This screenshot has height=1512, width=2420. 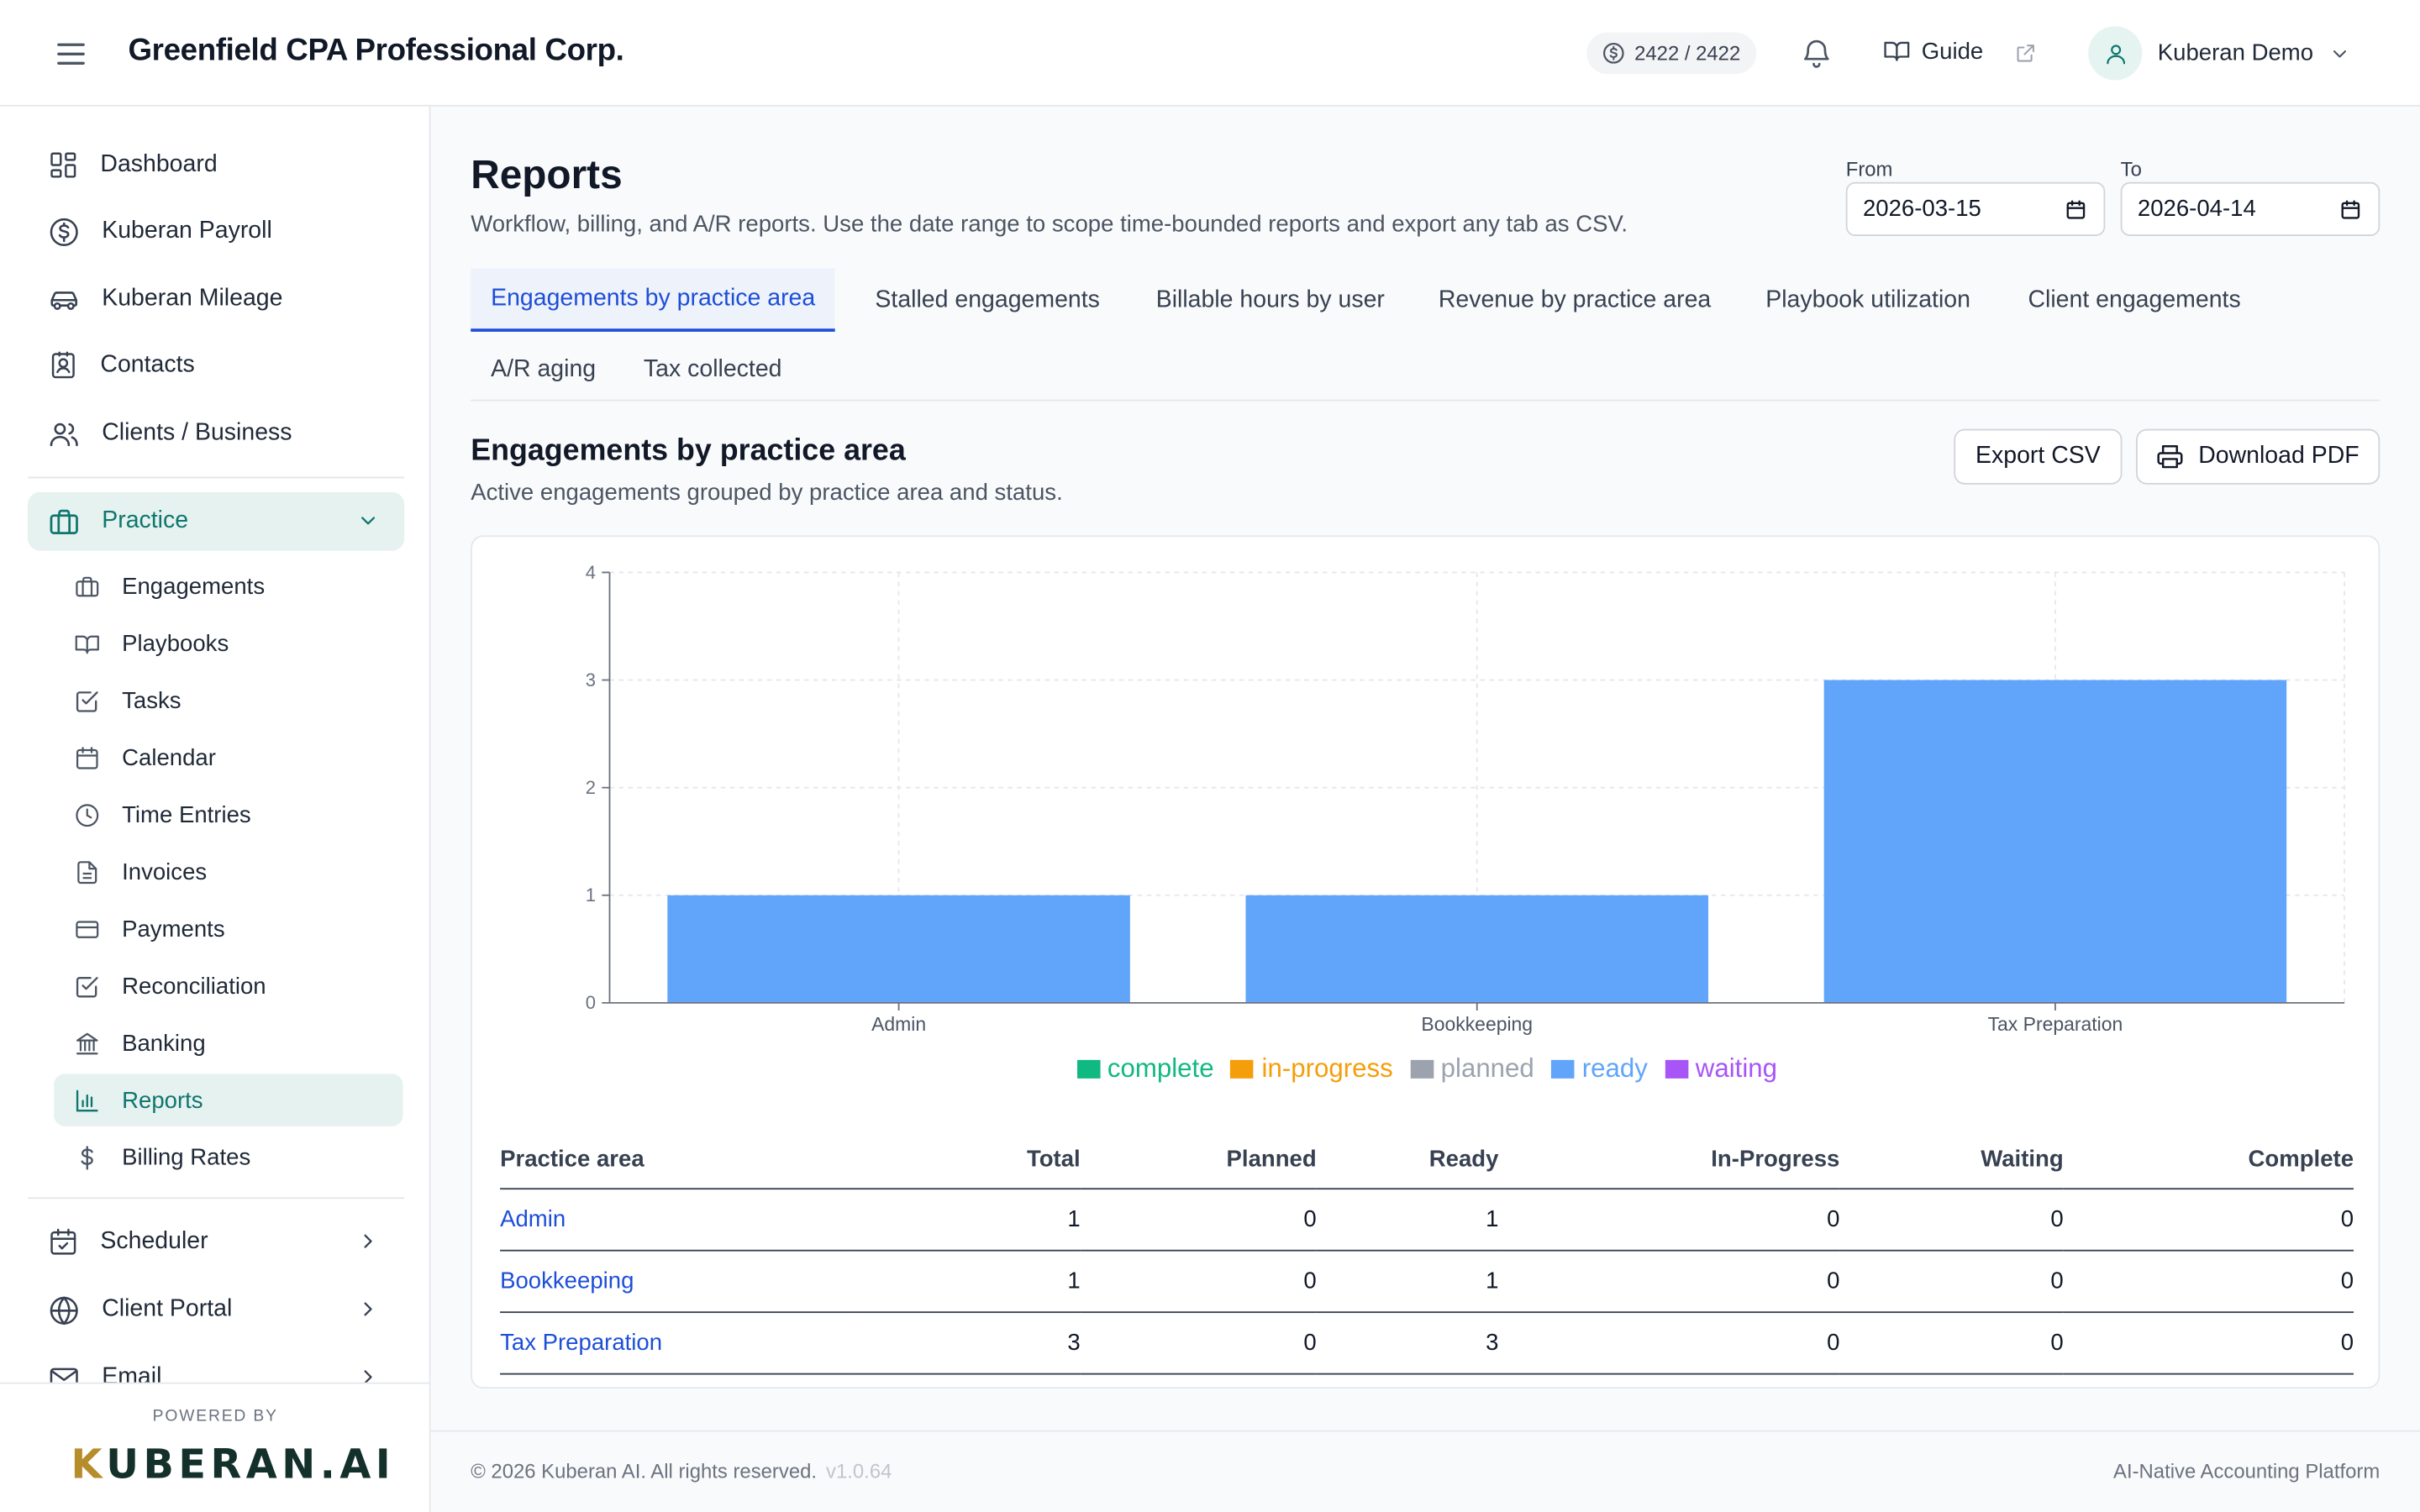 What do you see at coordinates (1270, 299) in the screenshot?
I see `tab-billable-hours-by-user: Billable hours by user` at bounding box center [1270, 299].